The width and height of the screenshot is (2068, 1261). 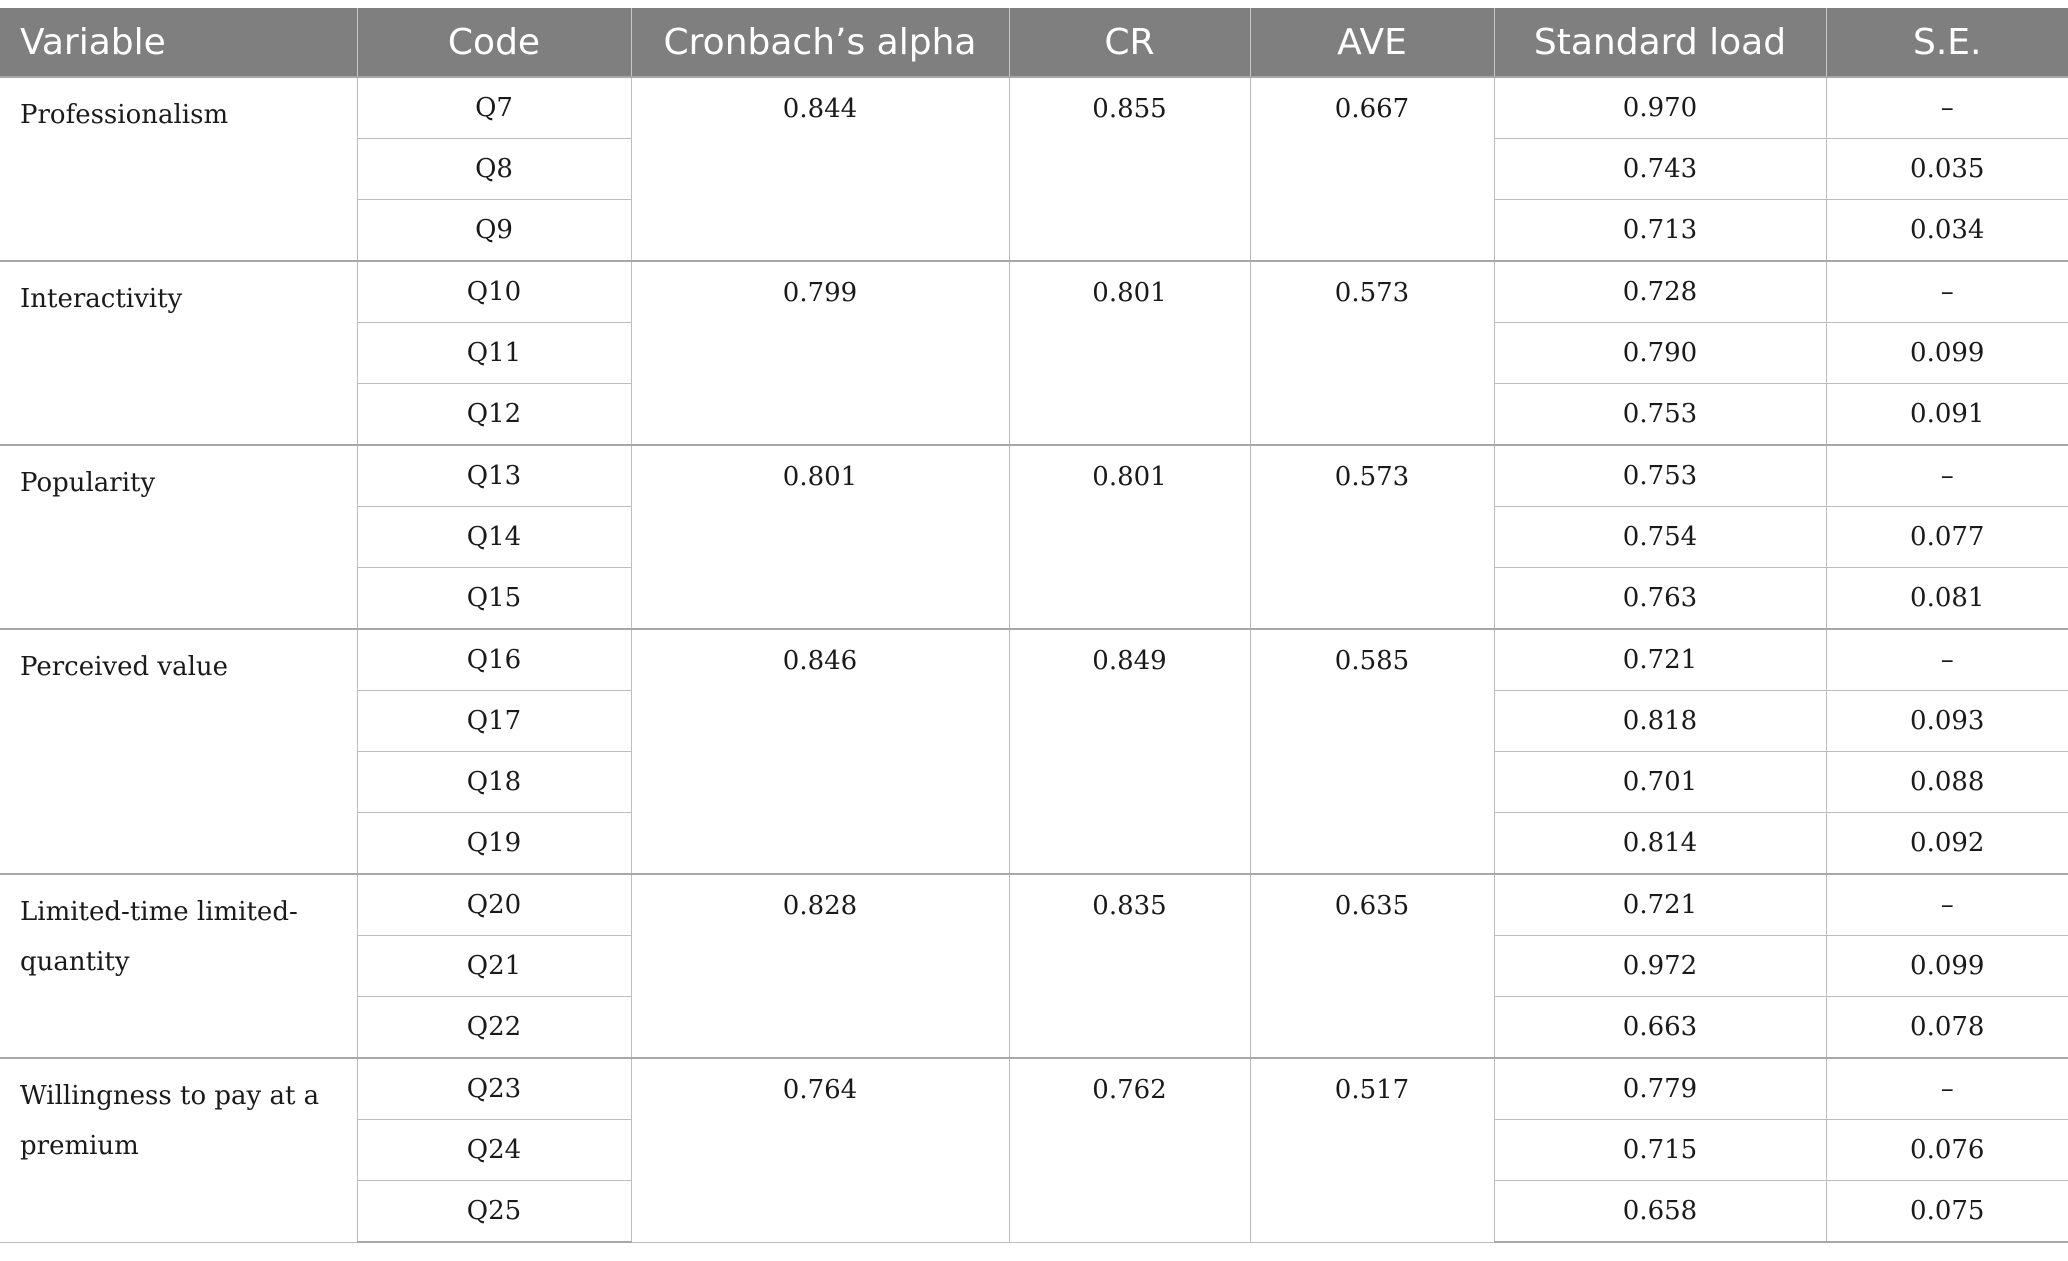 I want to click on header-cr: CR, so click(x=1129, y=43).